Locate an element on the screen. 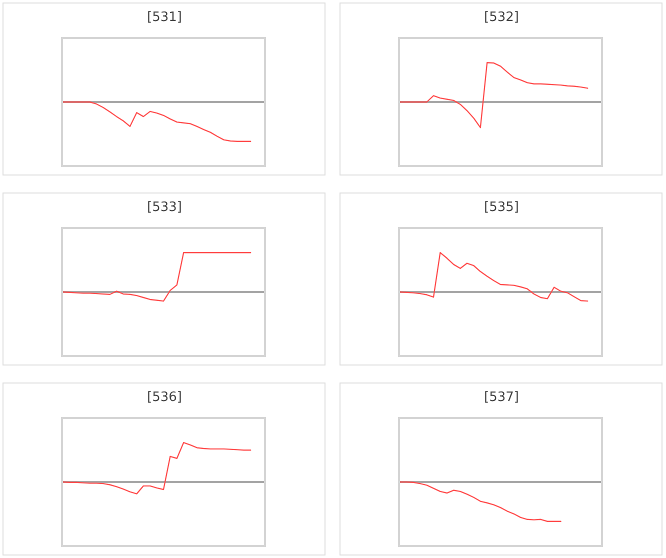 This screenshot has width=666, height=558. chart-title: [533] is located at coordinates (164, 207).